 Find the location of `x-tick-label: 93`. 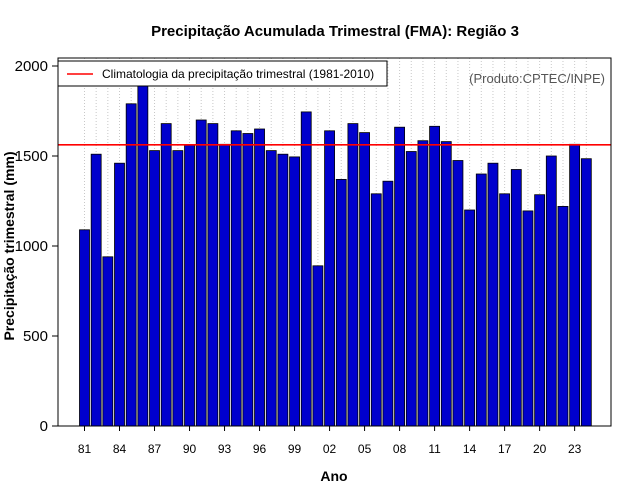

x-tick-label: 93 is located at coordinates (225, 449).